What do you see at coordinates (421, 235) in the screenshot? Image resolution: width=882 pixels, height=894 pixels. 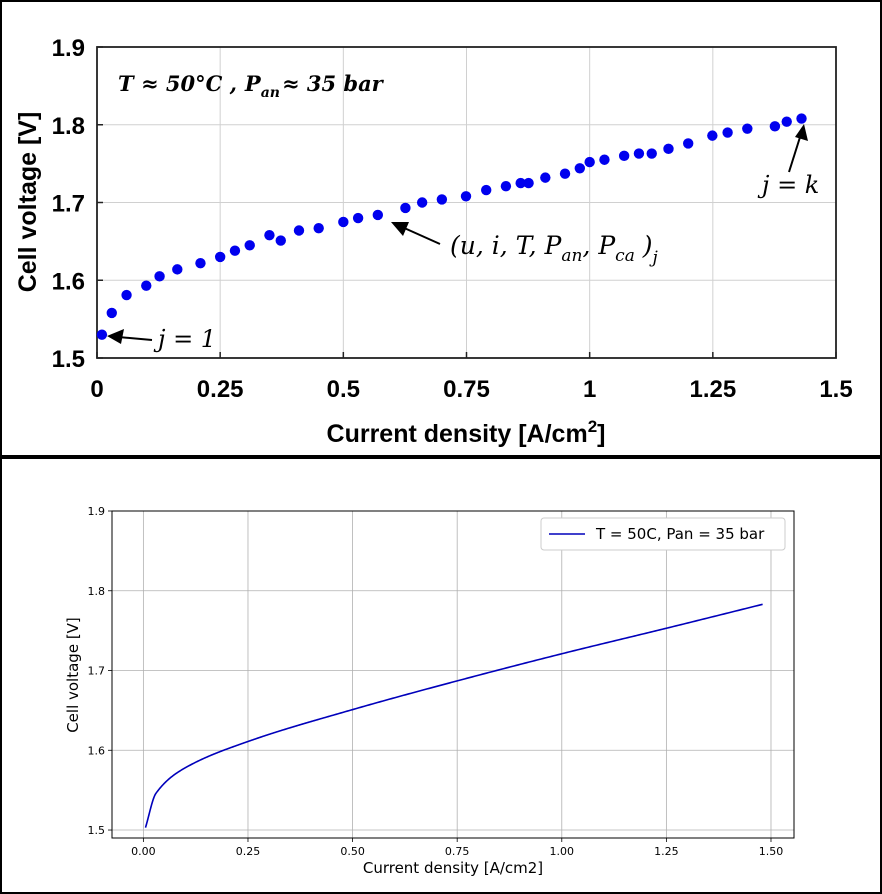 I see `tuple-arrow` at bounding box center [421, 235].